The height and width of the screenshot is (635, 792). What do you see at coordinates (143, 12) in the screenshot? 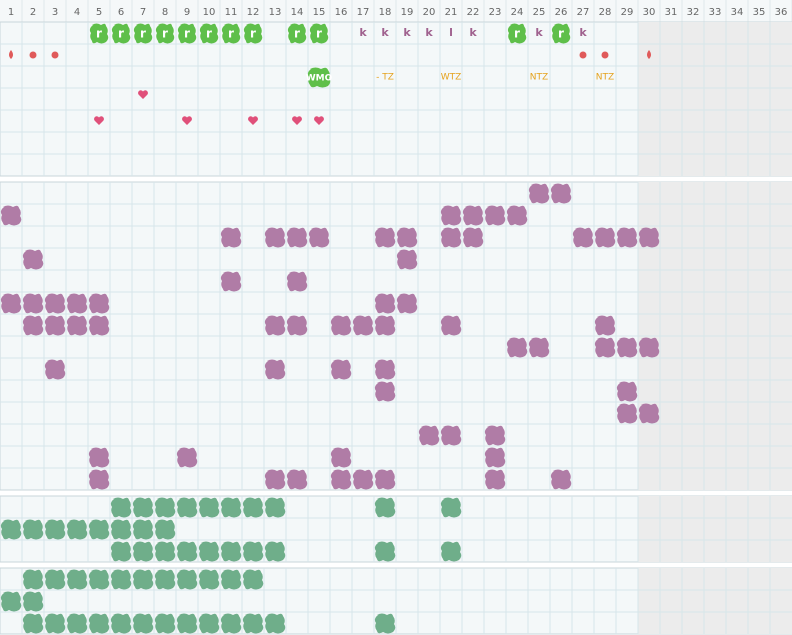
I see `column-label: 7` at bounding box center [143, 12].